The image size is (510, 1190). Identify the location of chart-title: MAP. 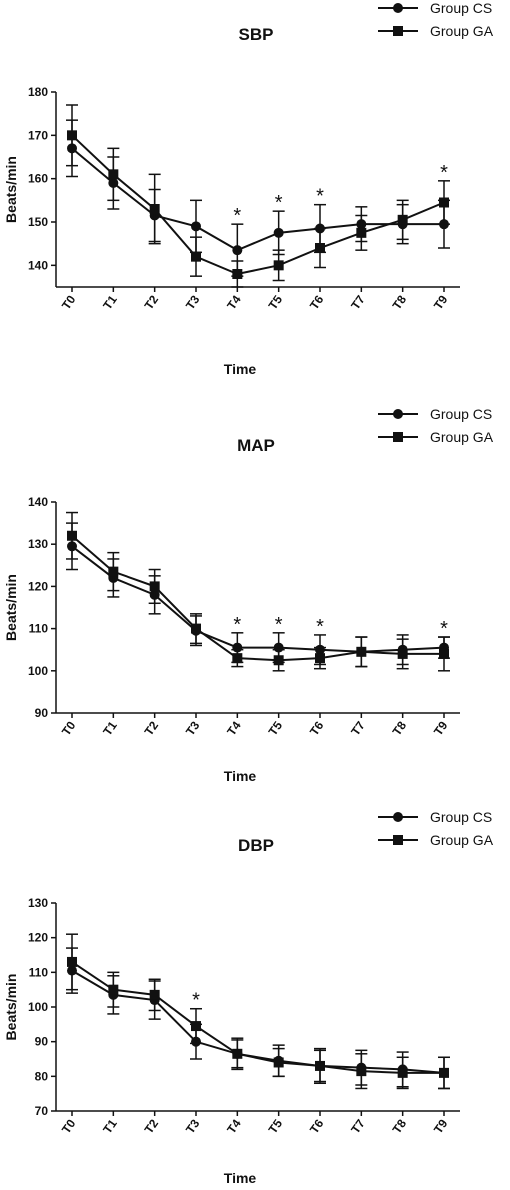
(256, 445).